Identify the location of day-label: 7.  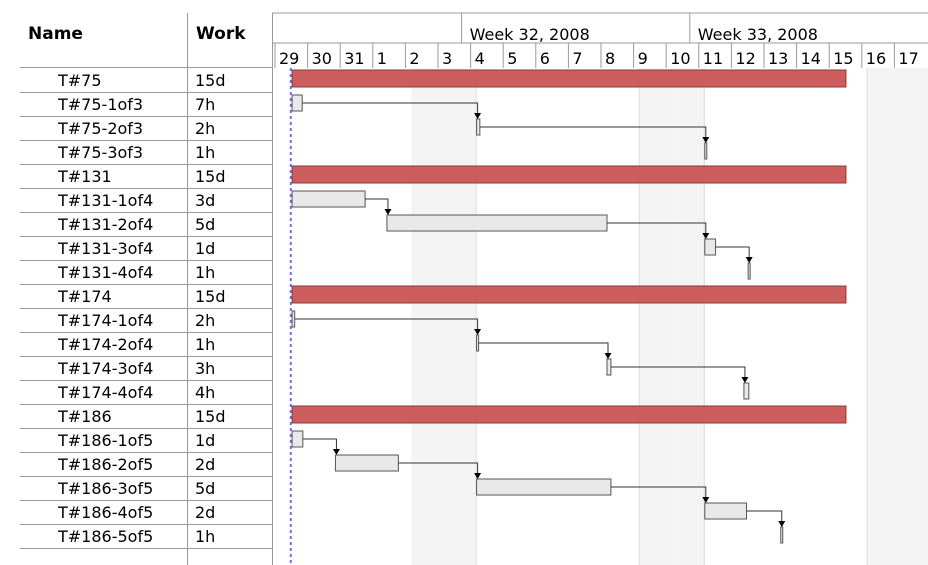
(577, 58).